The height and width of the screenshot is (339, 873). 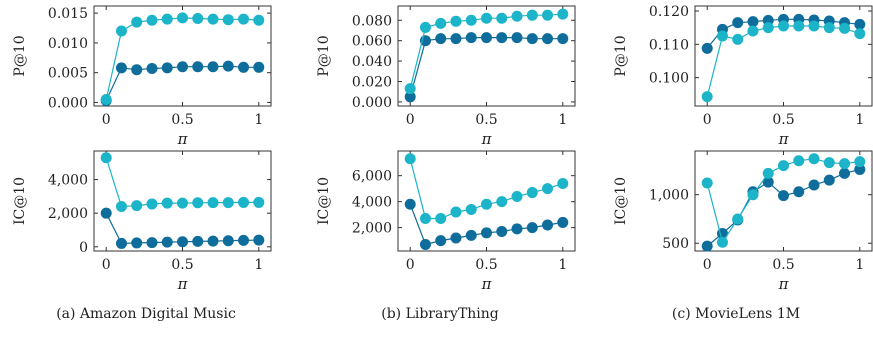 I want to click on y-tick-label: 0.020, so click(x=372, y=83).